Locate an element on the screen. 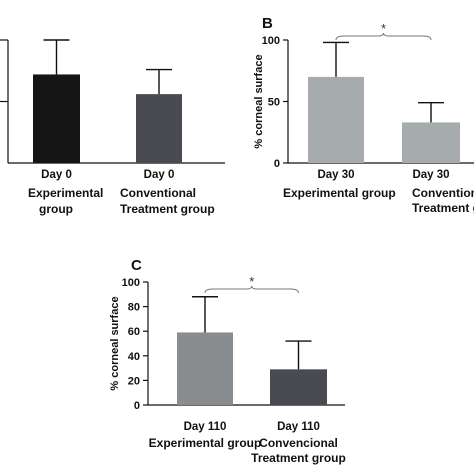  chart2-y-tick-label: 50 is located at coordinates (274, 103).